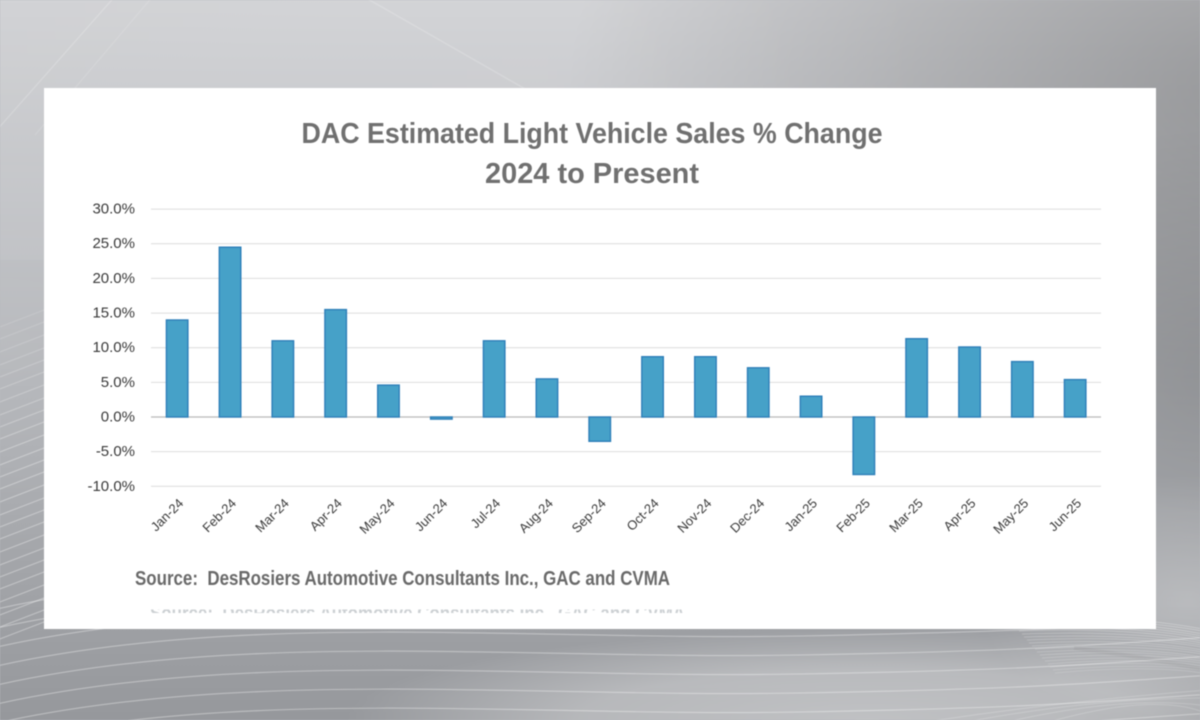 The width and height of the screenshot is (1200, 720). Describe the element at coordinates (113, 209) in the screenshot. I see `svg-text: 30.0%` at that location.